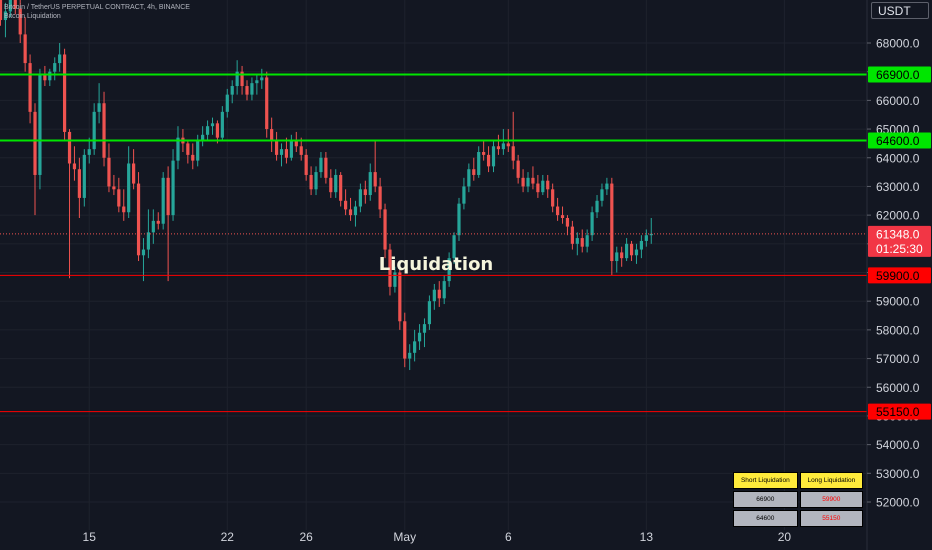 The height and width of the screenshot is (550, 932). Describe the element at coordinates (898, 412) in the screenshot. I see `level-tag-label: 55150.0` at that location.